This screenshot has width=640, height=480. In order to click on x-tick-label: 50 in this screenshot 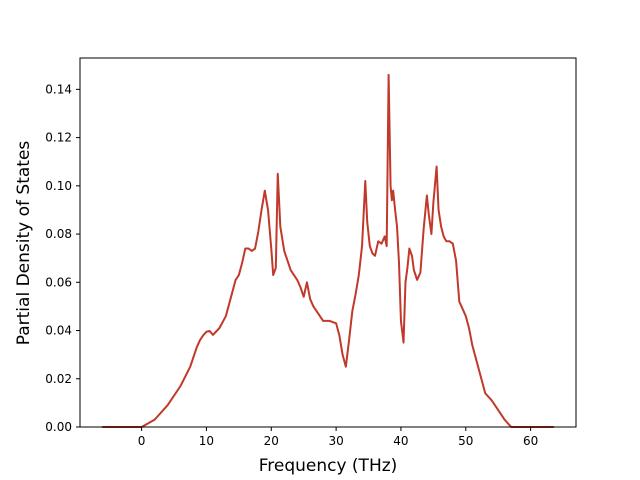, I will do `click(465, 441)`.